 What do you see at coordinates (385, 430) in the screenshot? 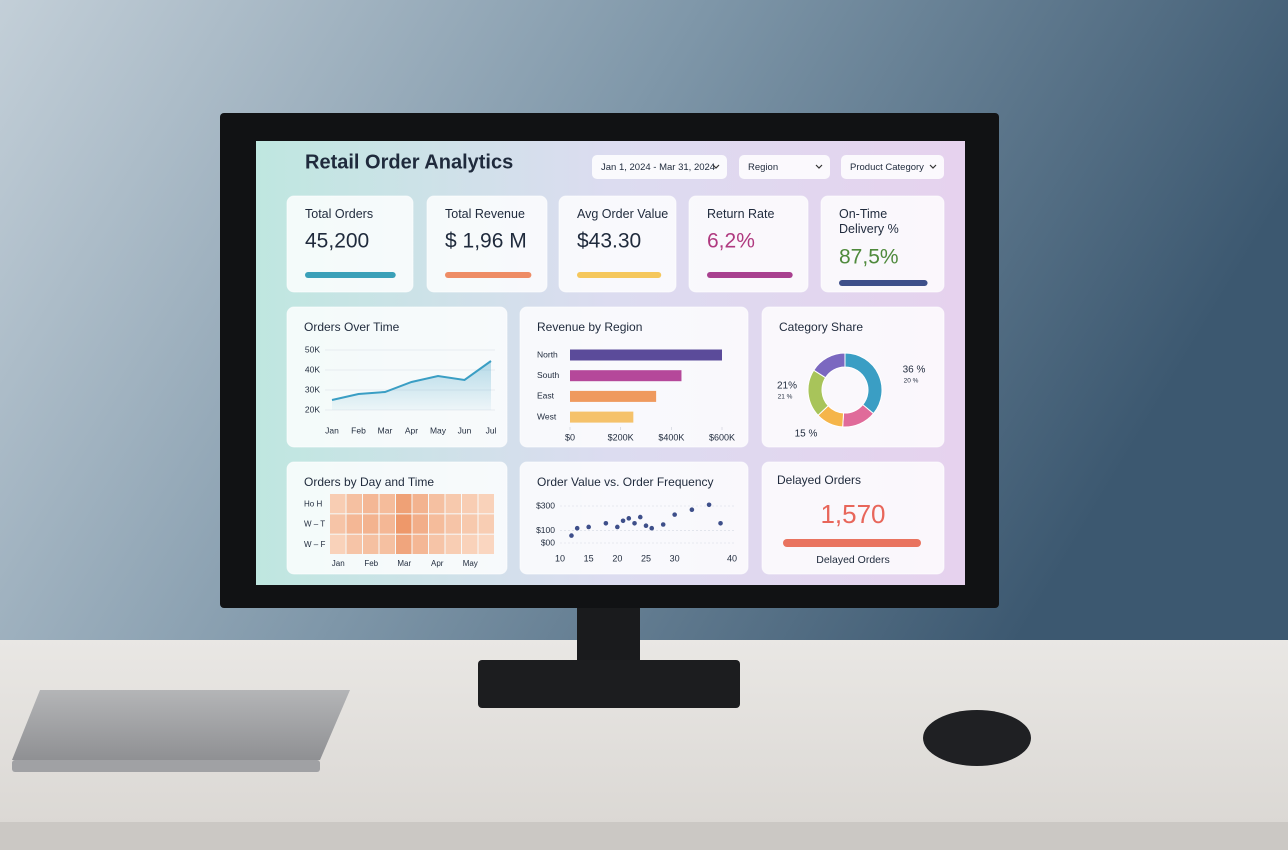
I see `x-tick-label: Mar` at bounding box center [385, 430].